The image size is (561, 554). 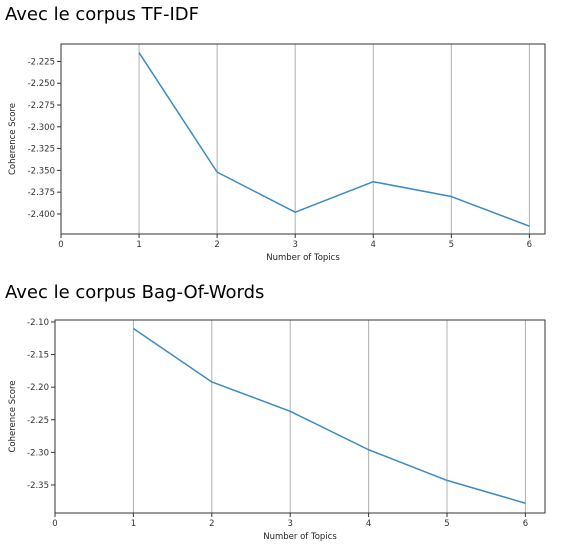 What do you see at coordinates (38, 356) in the screenshot?
I see `bow-ytick-label-1: -2.15` at bounding box center [38, 356].